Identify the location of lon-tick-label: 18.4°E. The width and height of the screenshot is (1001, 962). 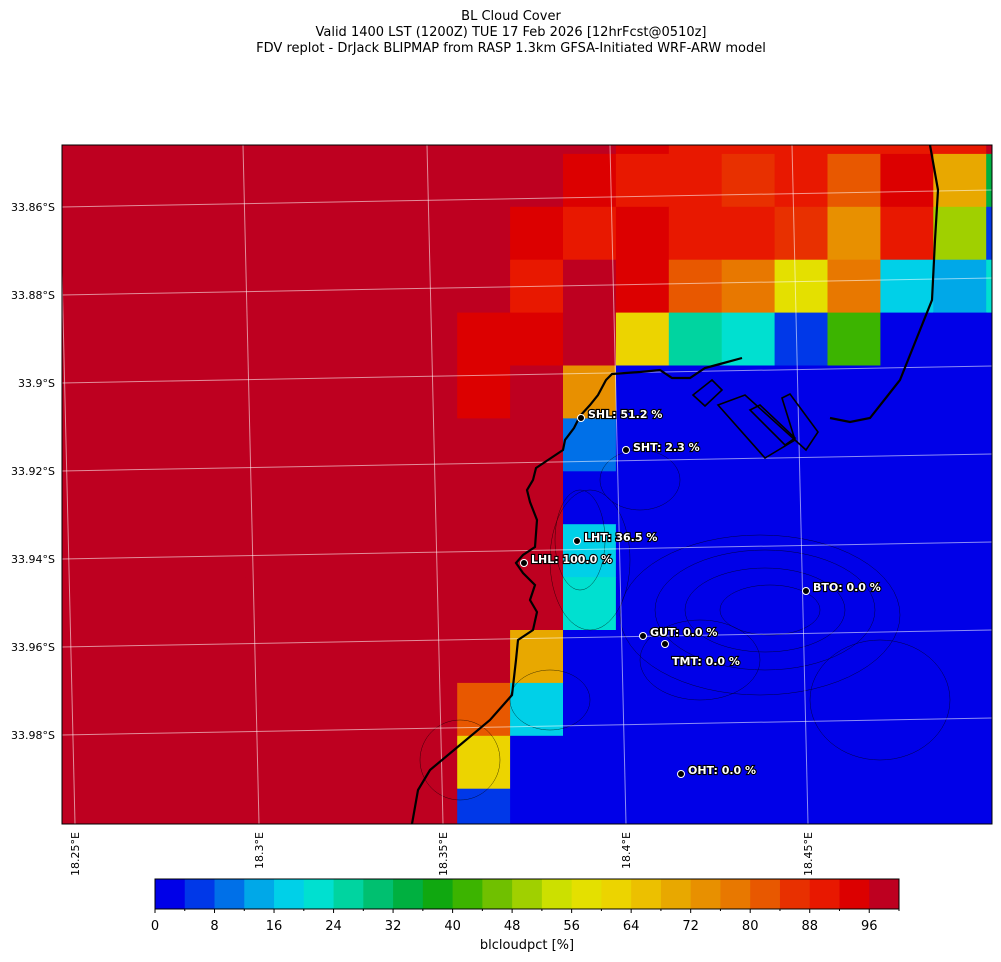
(626, 850).